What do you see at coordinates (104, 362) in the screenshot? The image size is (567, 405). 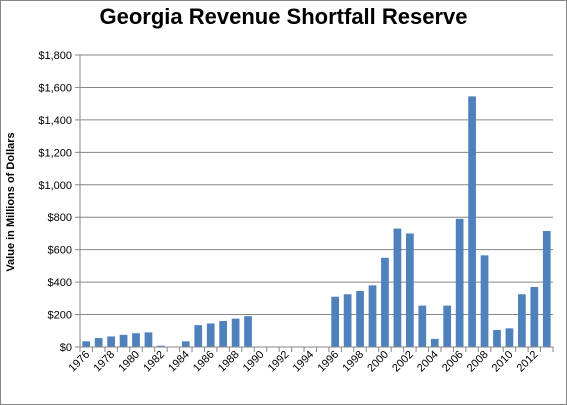 I see `x-tick-label: 1978` at bounding box center [104, 362].